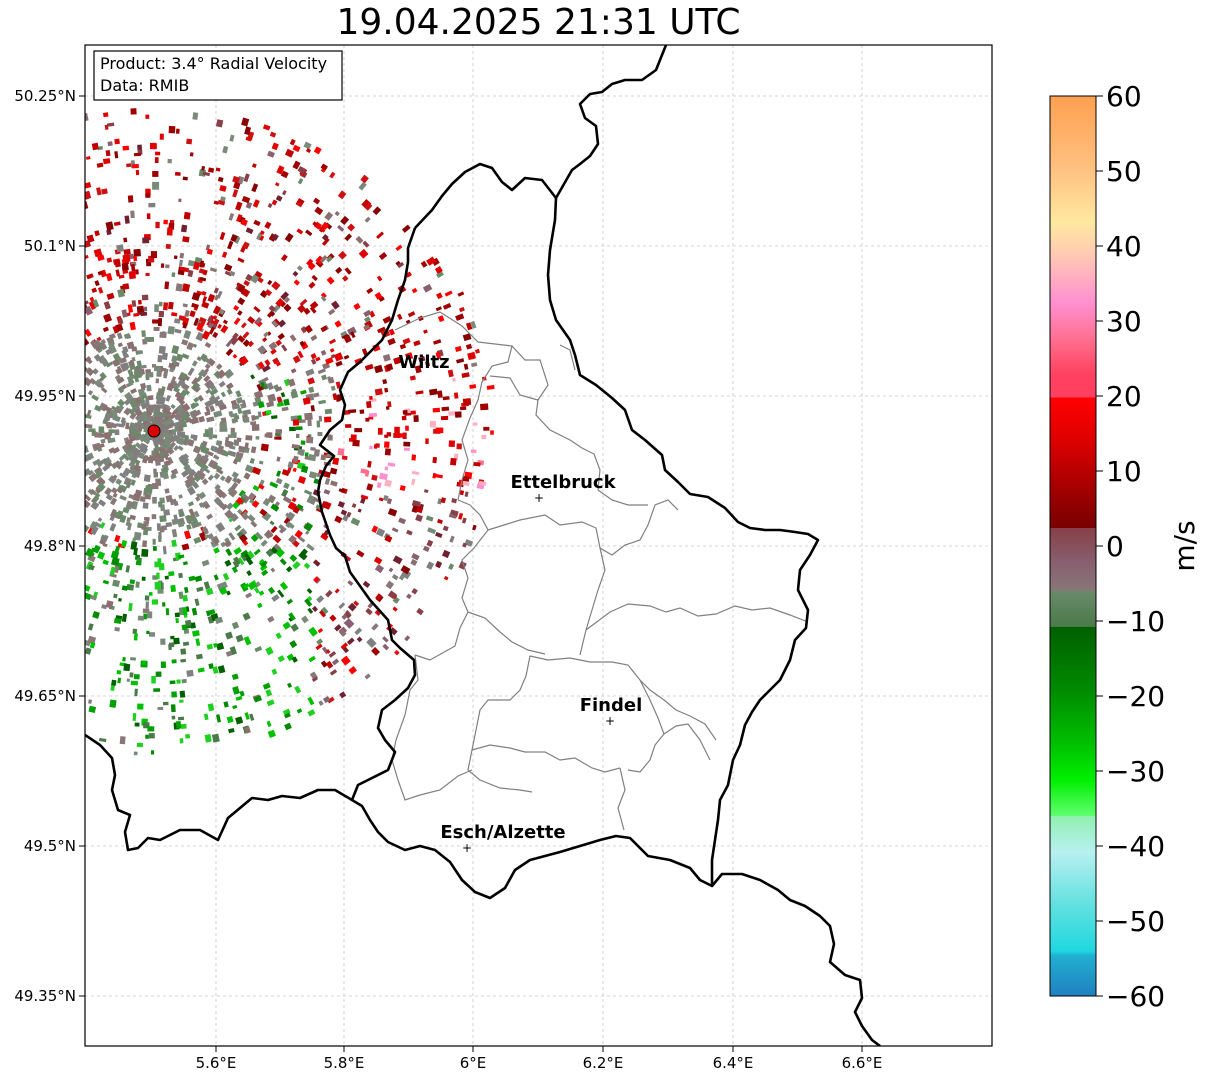 This screenshot has height=1081, width=1207. Describe the element at coordinates (213, 63) in the screenshot. I see `info-product: Product: 3.4° Radial Velocity` at that location.